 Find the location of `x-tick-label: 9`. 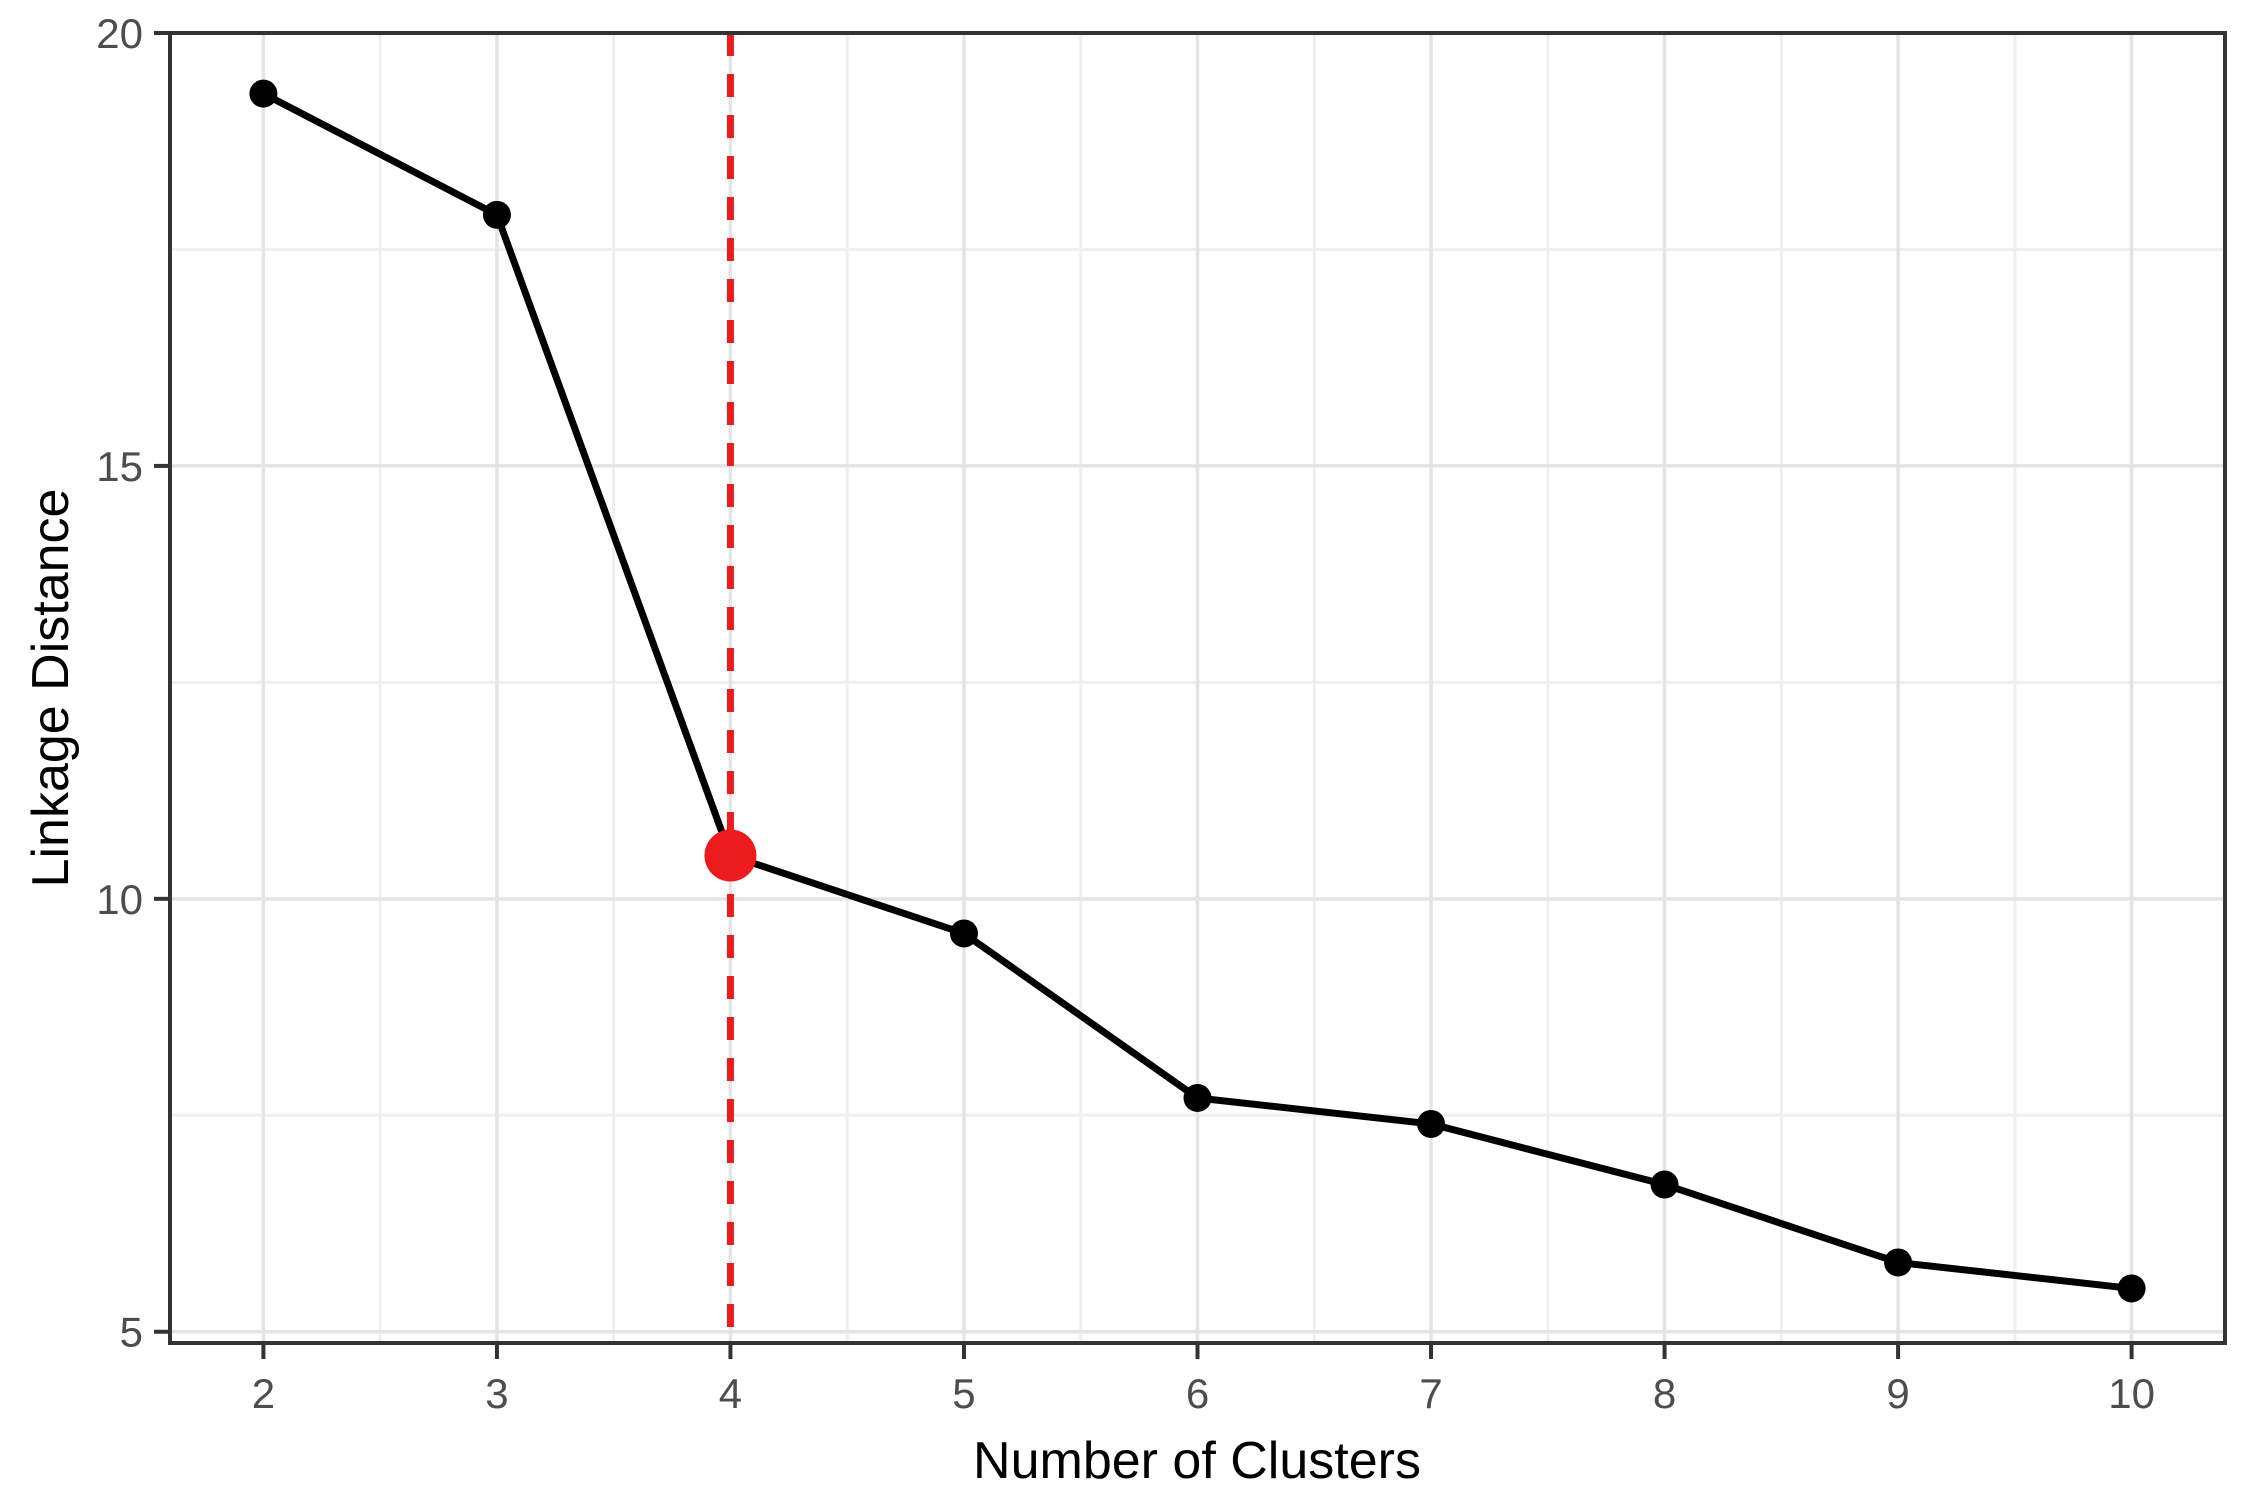

x-tick-label: 9 is located at coordinates (1897, 1393).